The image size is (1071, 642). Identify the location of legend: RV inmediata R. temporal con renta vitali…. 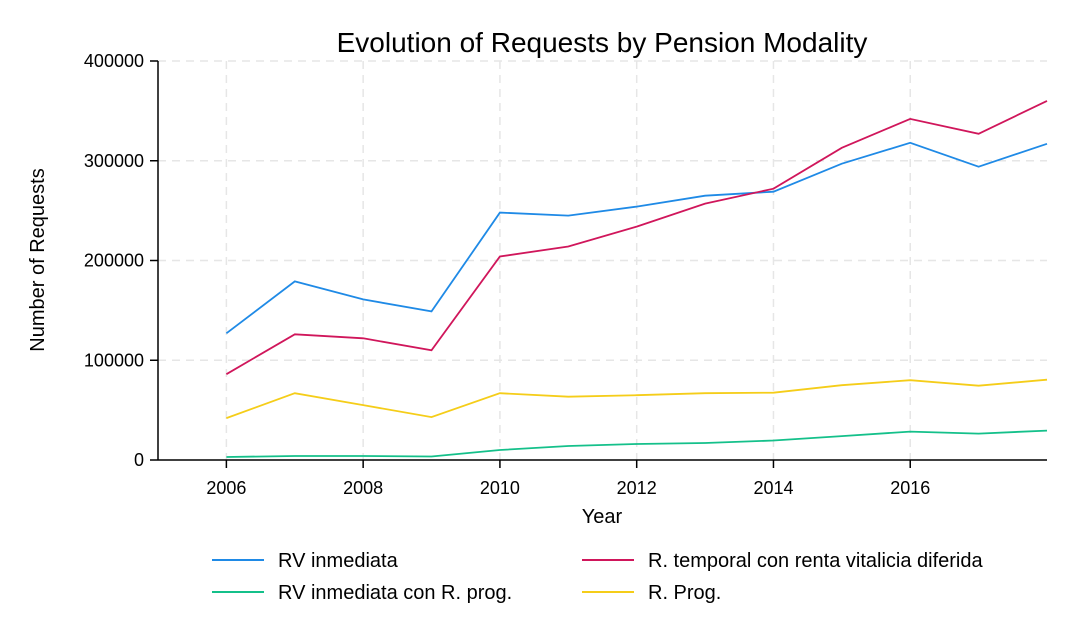
(597, 577).